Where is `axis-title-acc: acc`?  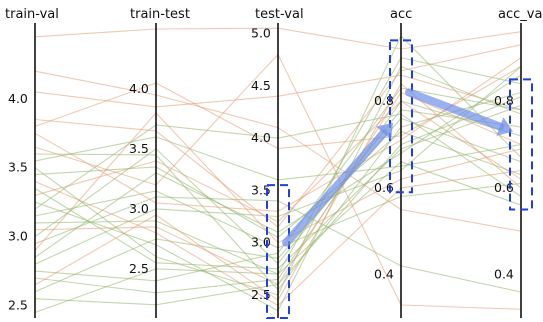 axis-title-acc: acc is located at coordinates (401, 14).